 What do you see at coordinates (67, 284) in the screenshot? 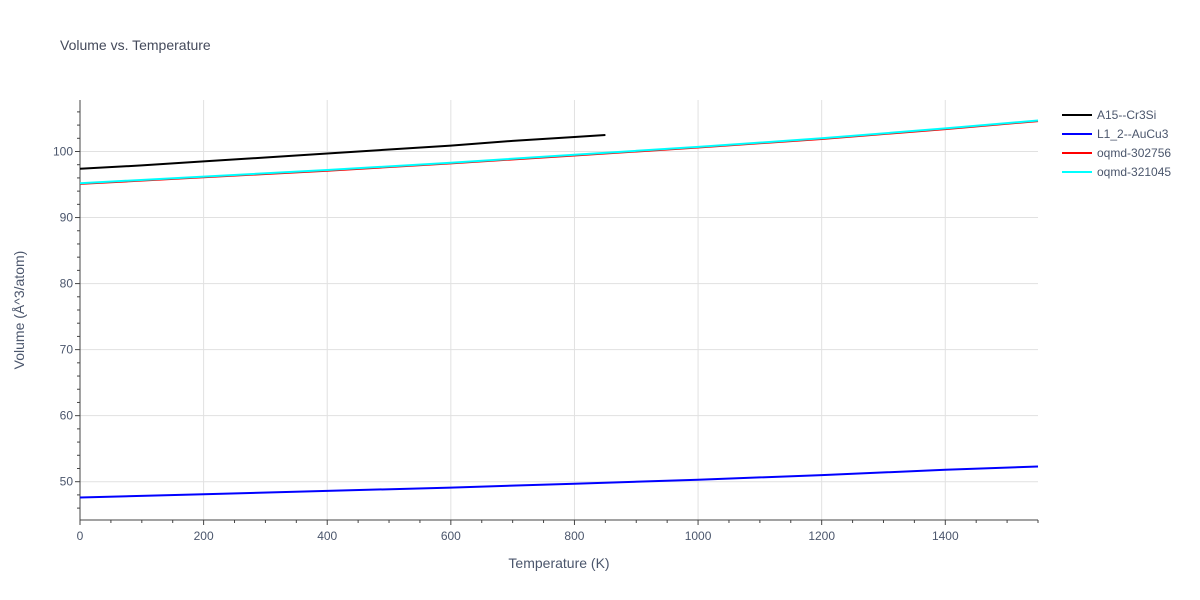
I see `y-tick-label: 80` at bounding box center [67, 284].